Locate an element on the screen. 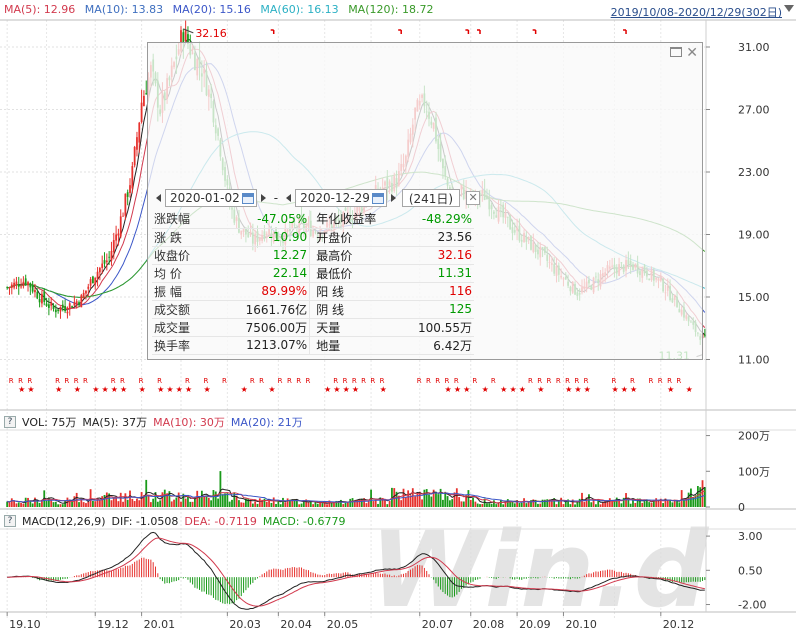 The height and width of the screenshot is (639, 796). stats-cell: 最高价 is located at coordinates (344, 255).